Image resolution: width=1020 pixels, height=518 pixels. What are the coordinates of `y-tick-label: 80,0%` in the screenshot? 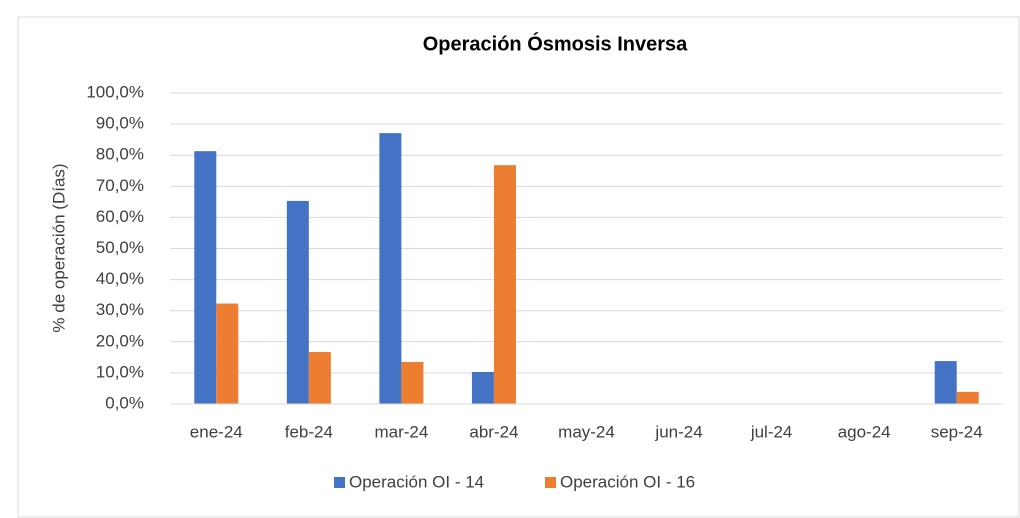 It's located at (120, 154).